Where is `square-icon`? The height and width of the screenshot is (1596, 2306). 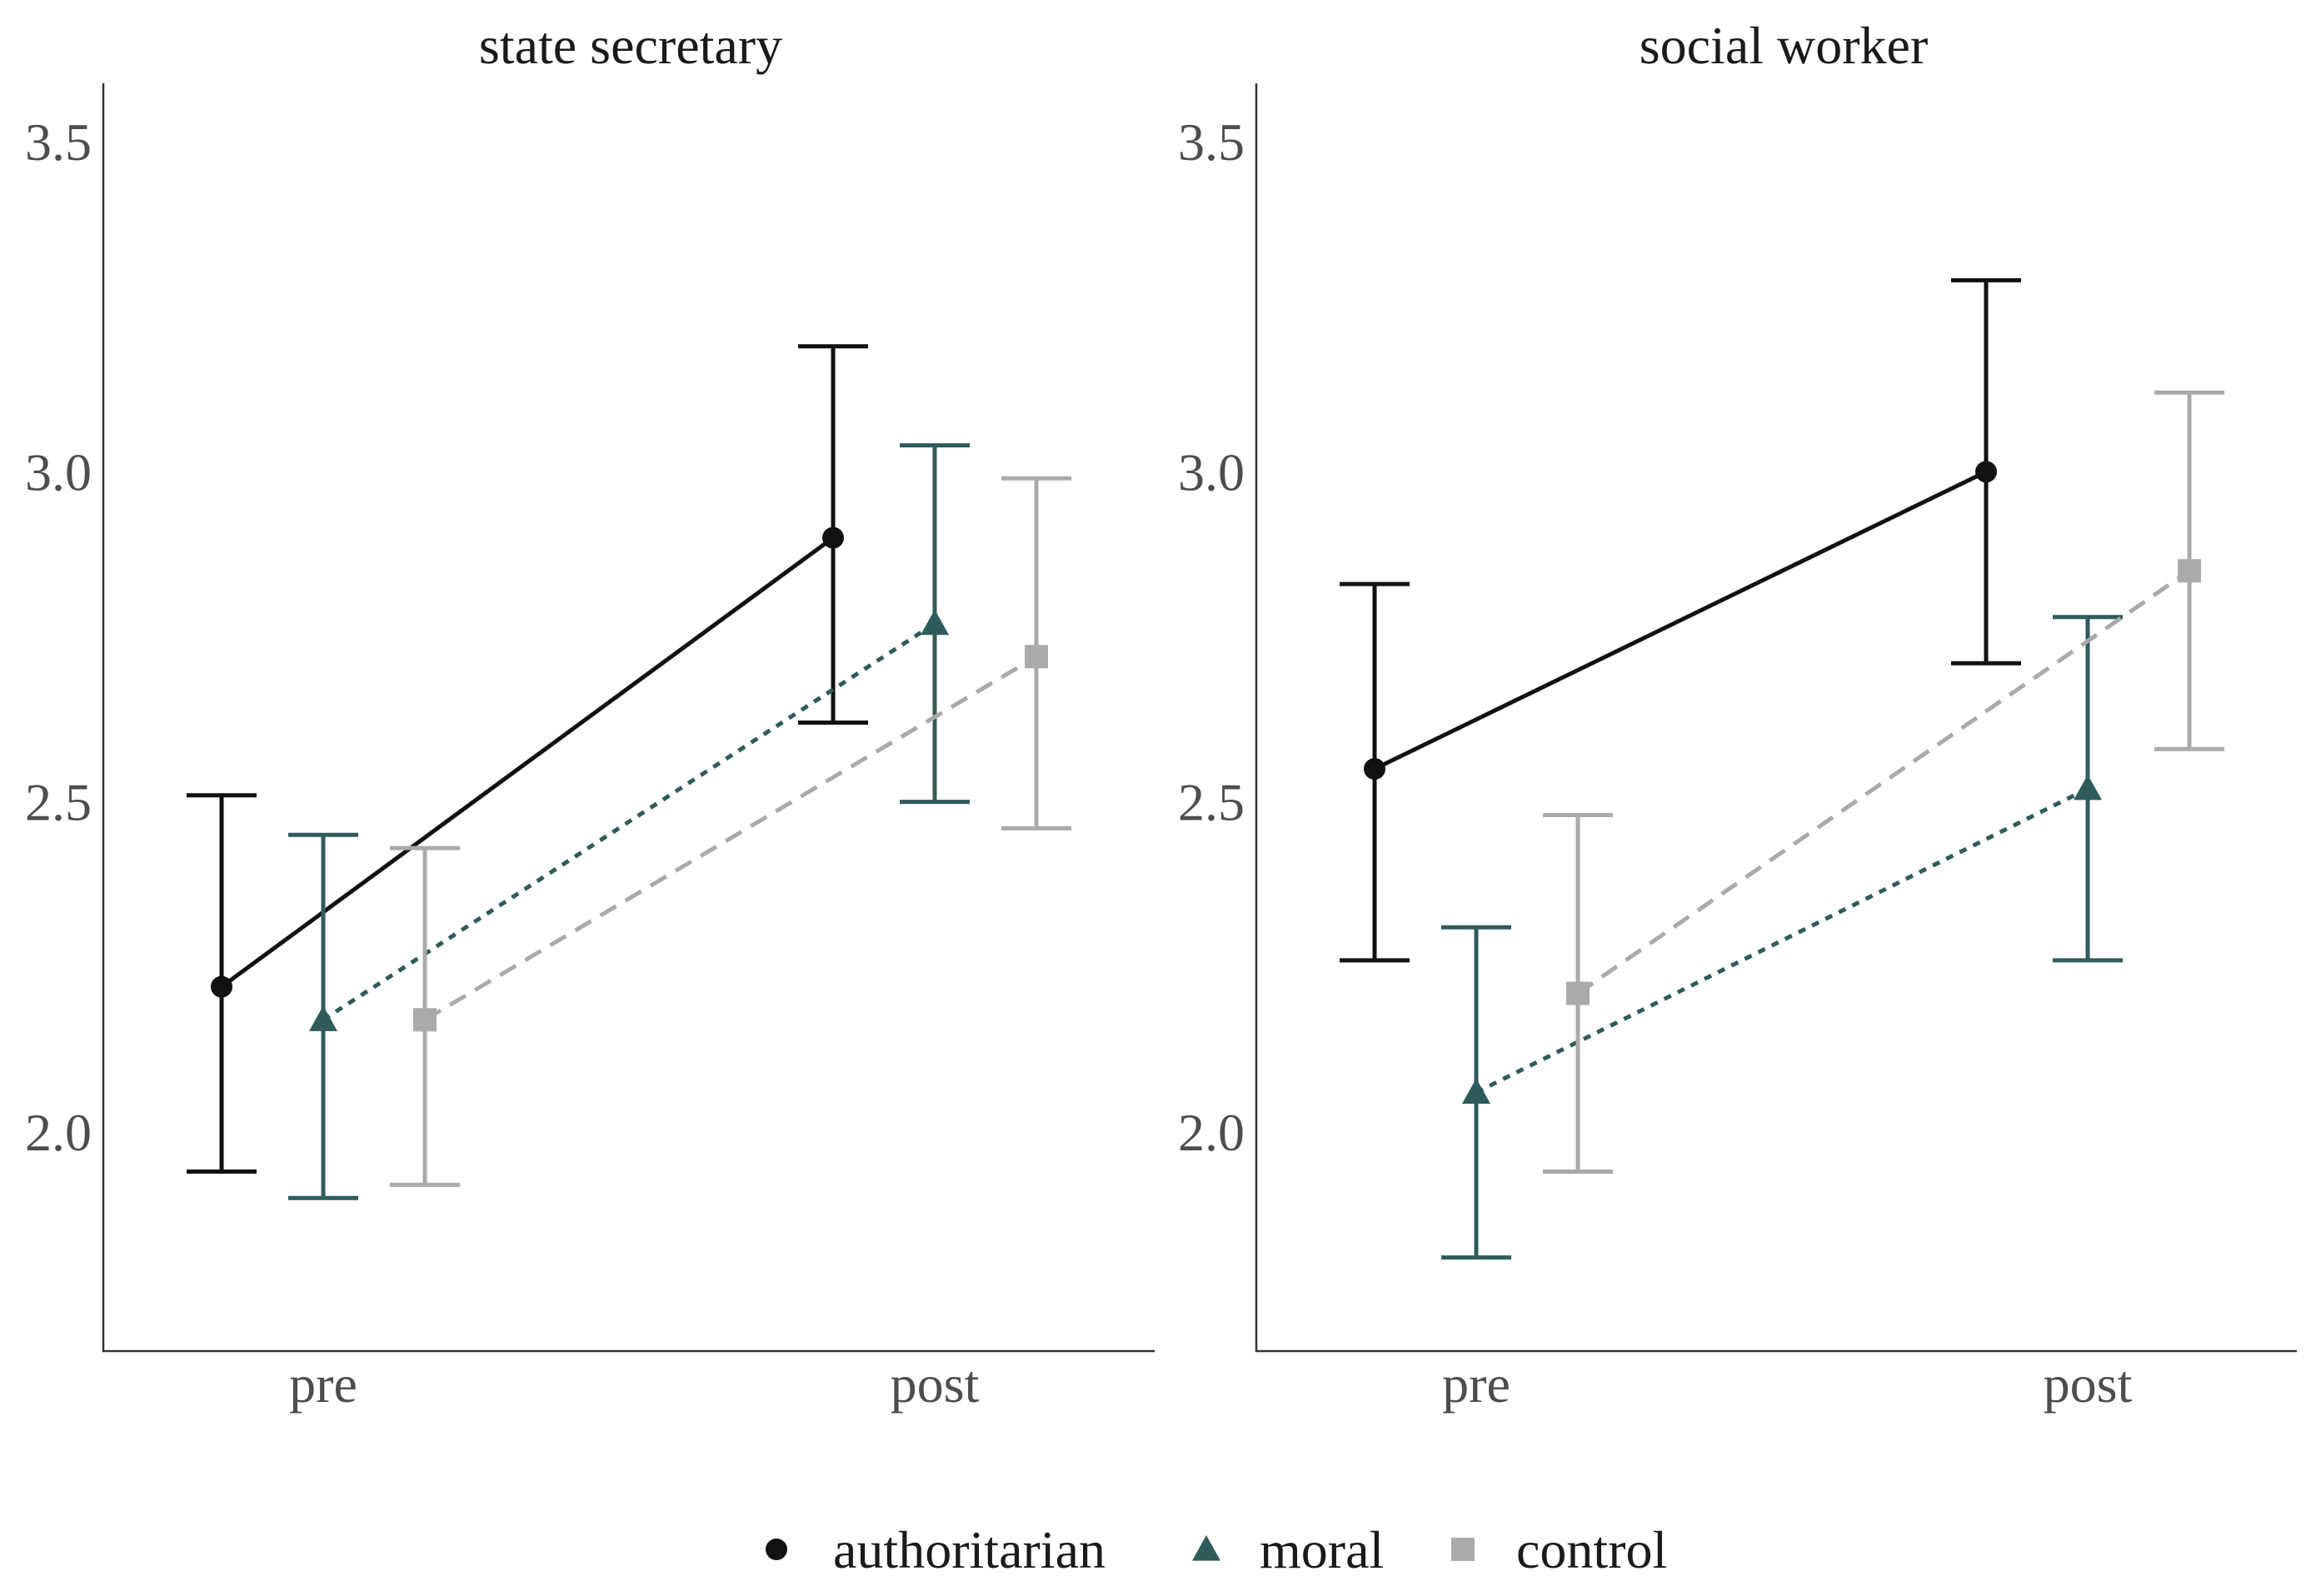 square-icon is located at coordinates (1463, 1549).